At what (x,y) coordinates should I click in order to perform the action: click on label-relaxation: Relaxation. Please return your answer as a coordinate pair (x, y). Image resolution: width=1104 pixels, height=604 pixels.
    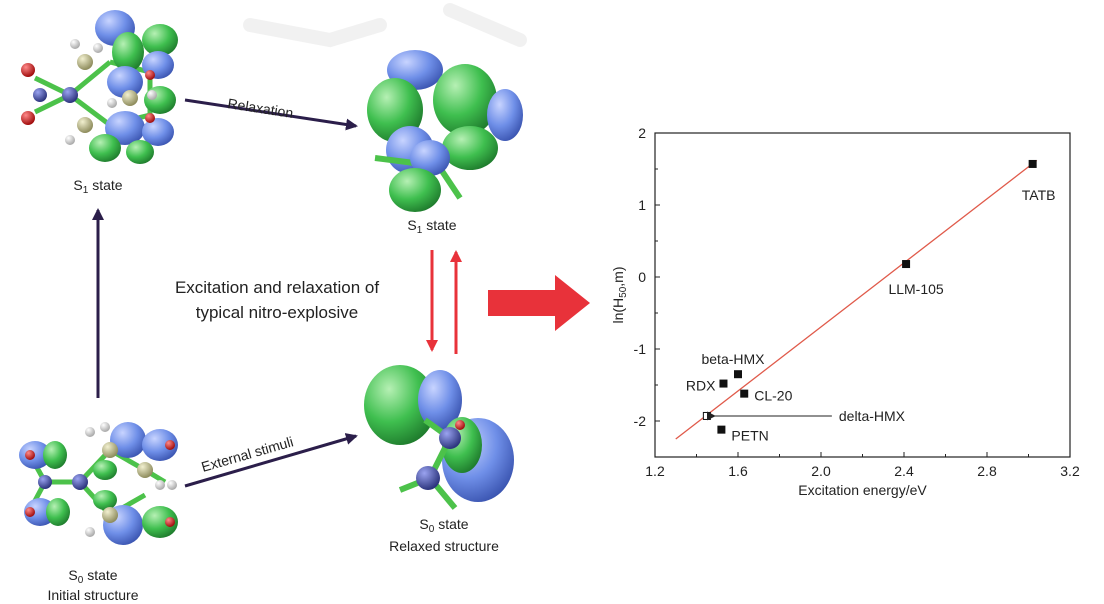
    Looking at the image, I should click on (261, 108).